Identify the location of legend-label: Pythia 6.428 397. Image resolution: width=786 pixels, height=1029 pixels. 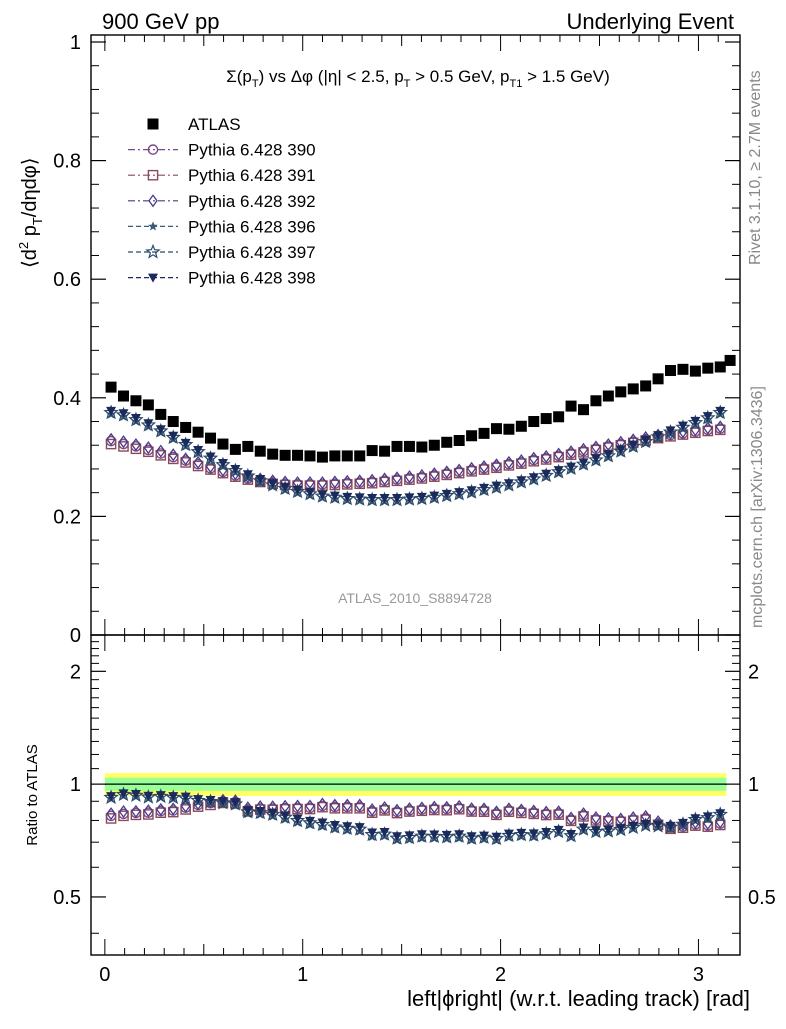
(252, 252).